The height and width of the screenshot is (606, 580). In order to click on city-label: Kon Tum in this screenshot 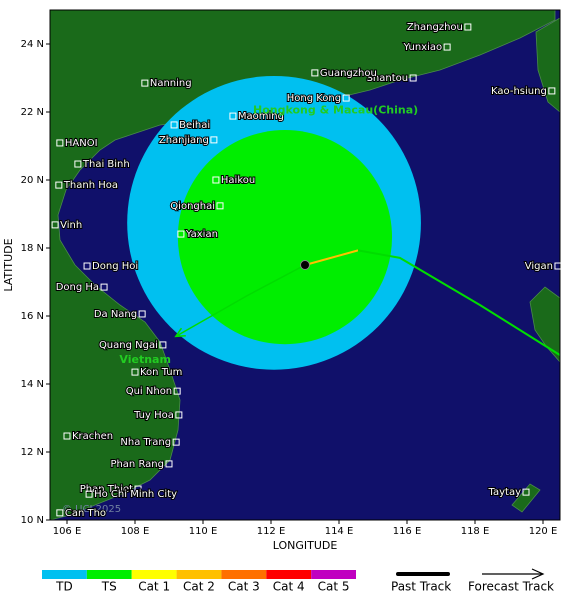, I will do `click(161, 372)`.